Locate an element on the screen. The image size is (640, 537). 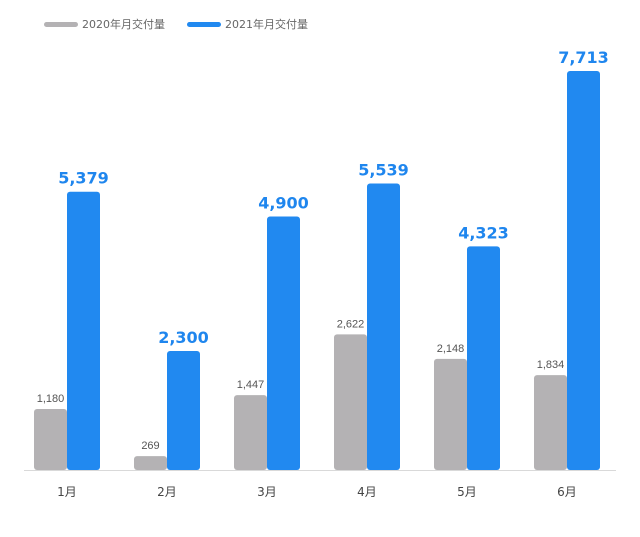
data-label-2020: 2,622 is located at coordinates (351, 324).